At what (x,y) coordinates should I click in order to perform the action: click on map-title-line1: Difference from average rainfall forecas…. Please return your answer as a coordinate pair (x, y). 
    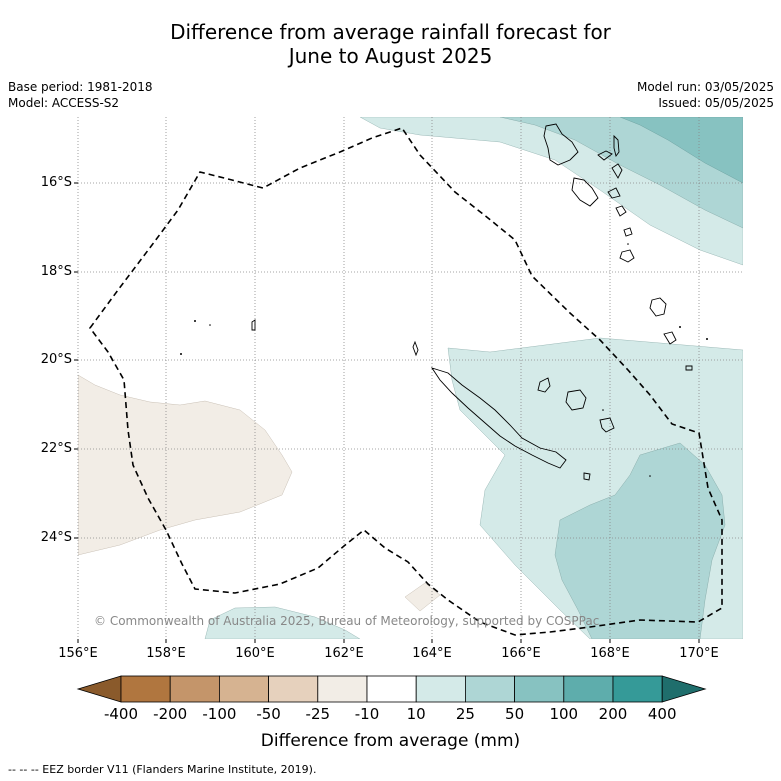
    Looking at the image, I should click on (390, 32).